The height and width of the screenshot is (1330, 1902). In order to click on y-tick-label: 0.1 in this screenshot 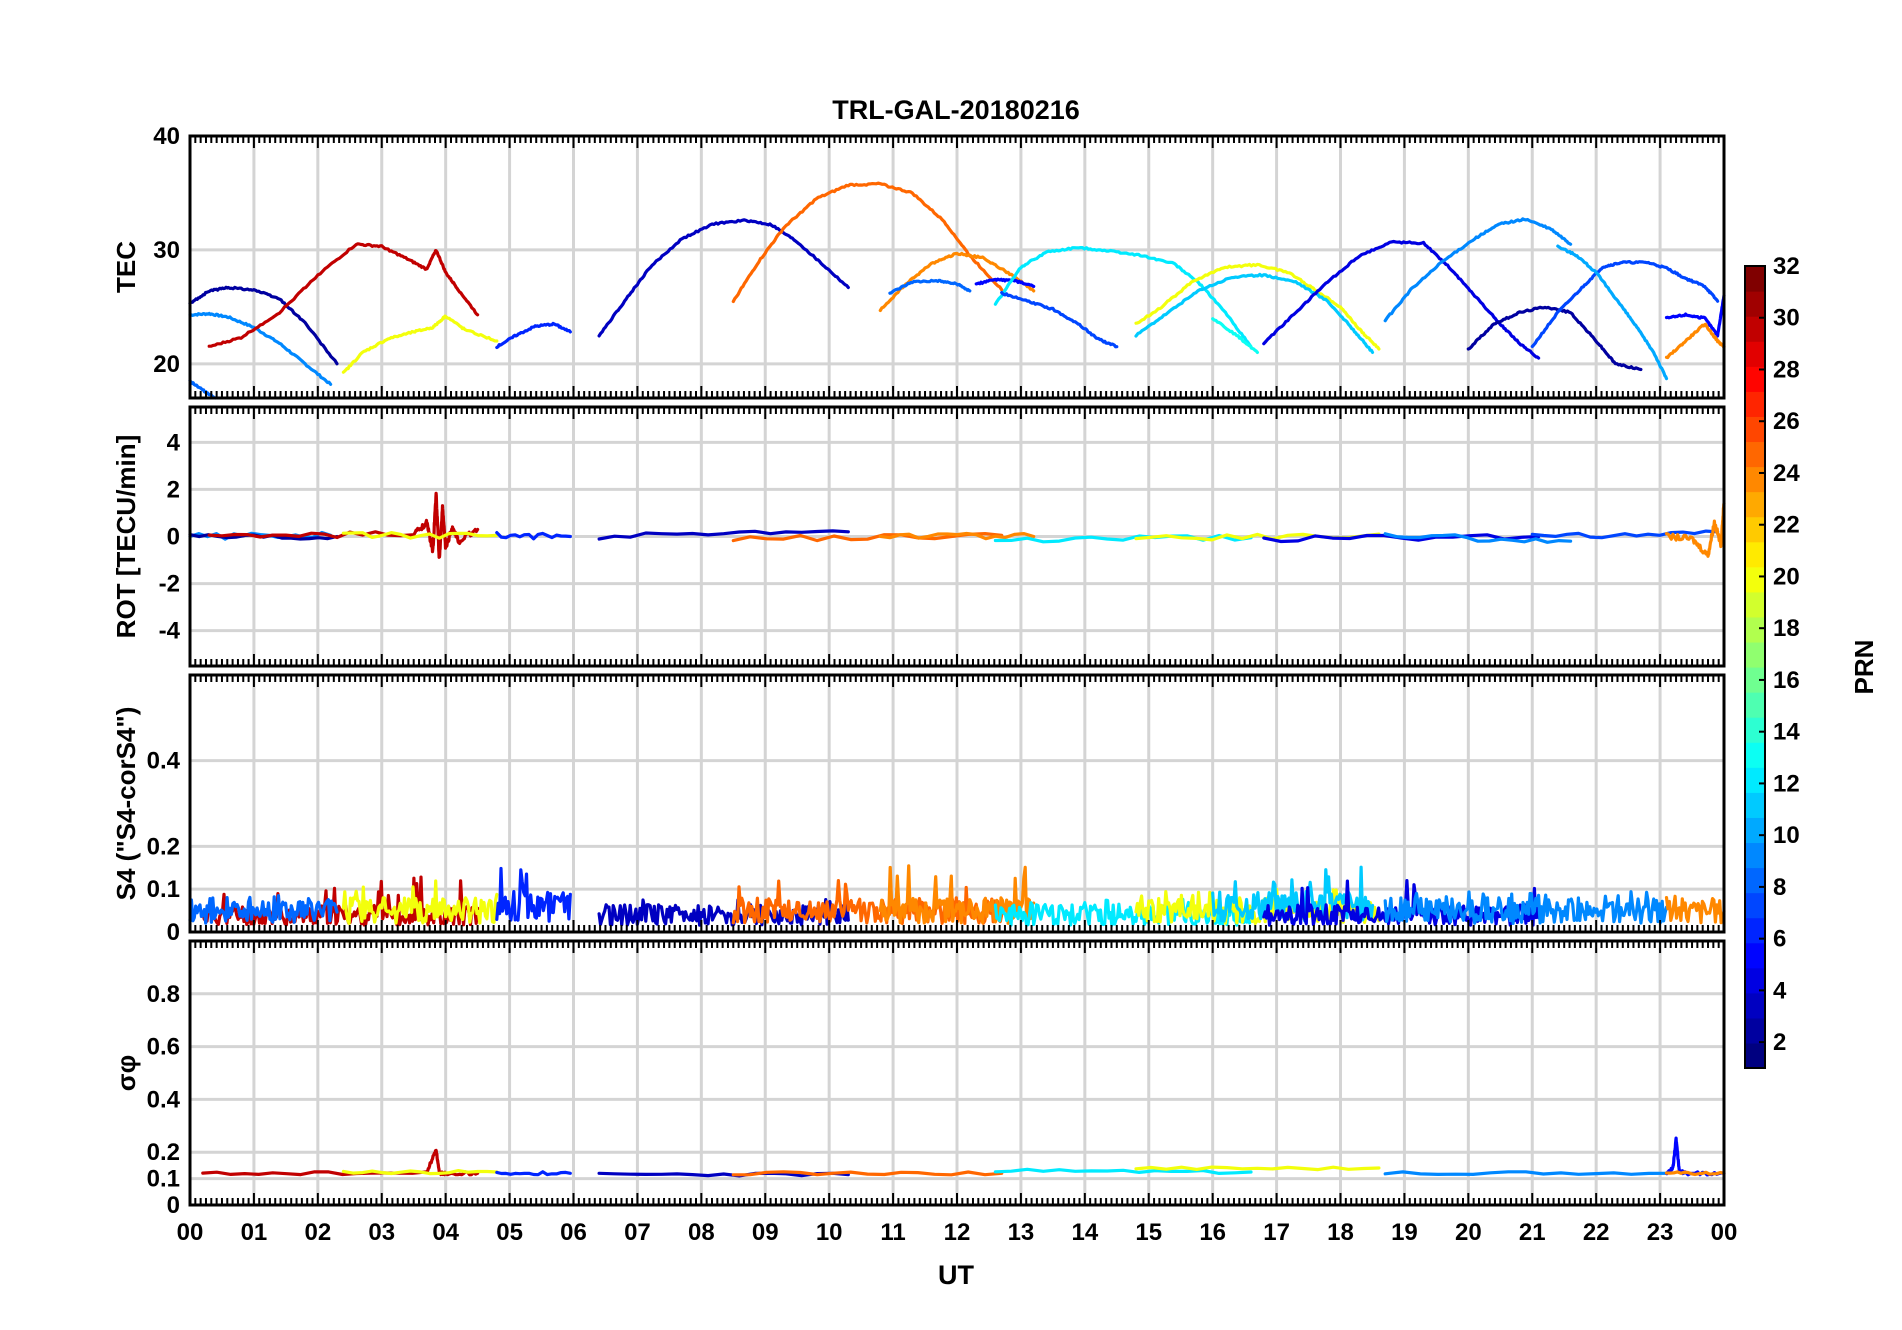, I will do `click(163, 889)`.